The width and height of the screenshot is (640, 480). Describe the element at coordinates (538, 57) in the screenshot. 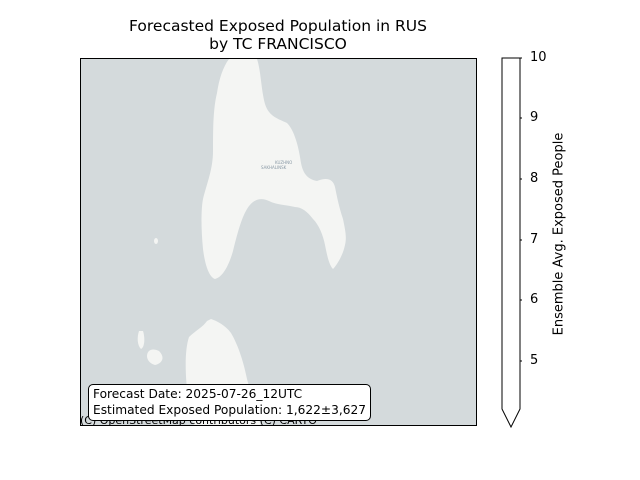

I see `colorbar-tick-label: 10` at that location.